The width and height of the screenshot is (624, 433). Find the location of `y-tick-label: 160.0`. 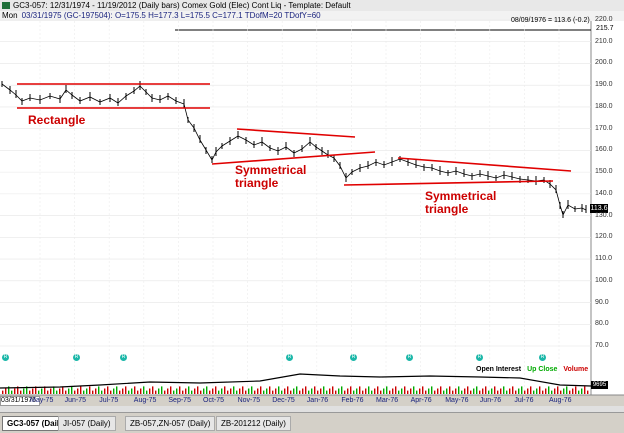

y-tick-label: 160.0 is located at coordinates (604, 150).